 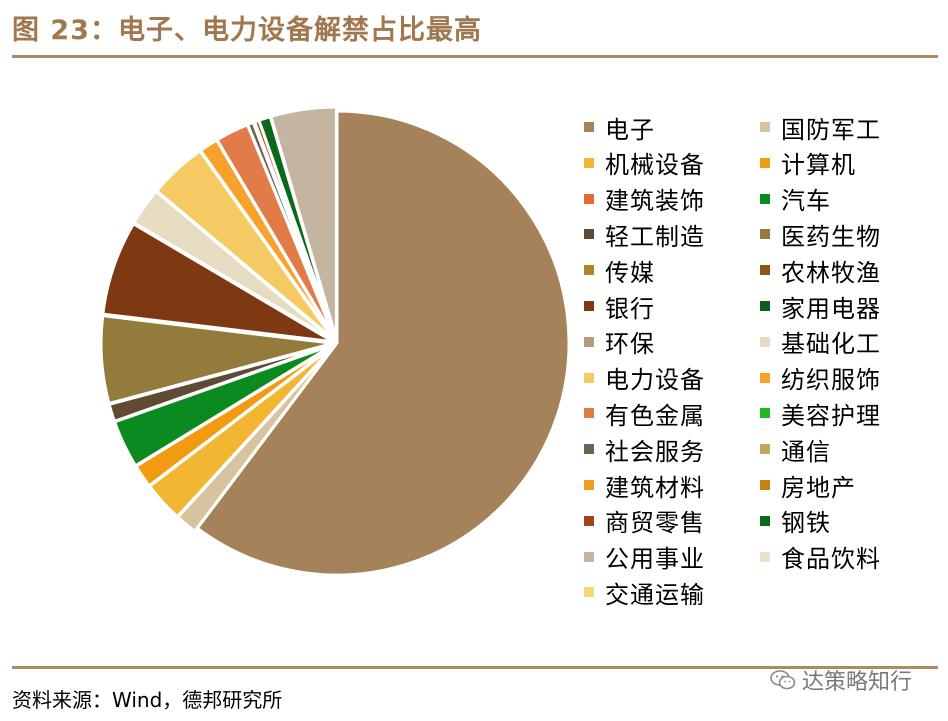 I want to click on legend-label: 电力设备, so click(x=655, y=380).